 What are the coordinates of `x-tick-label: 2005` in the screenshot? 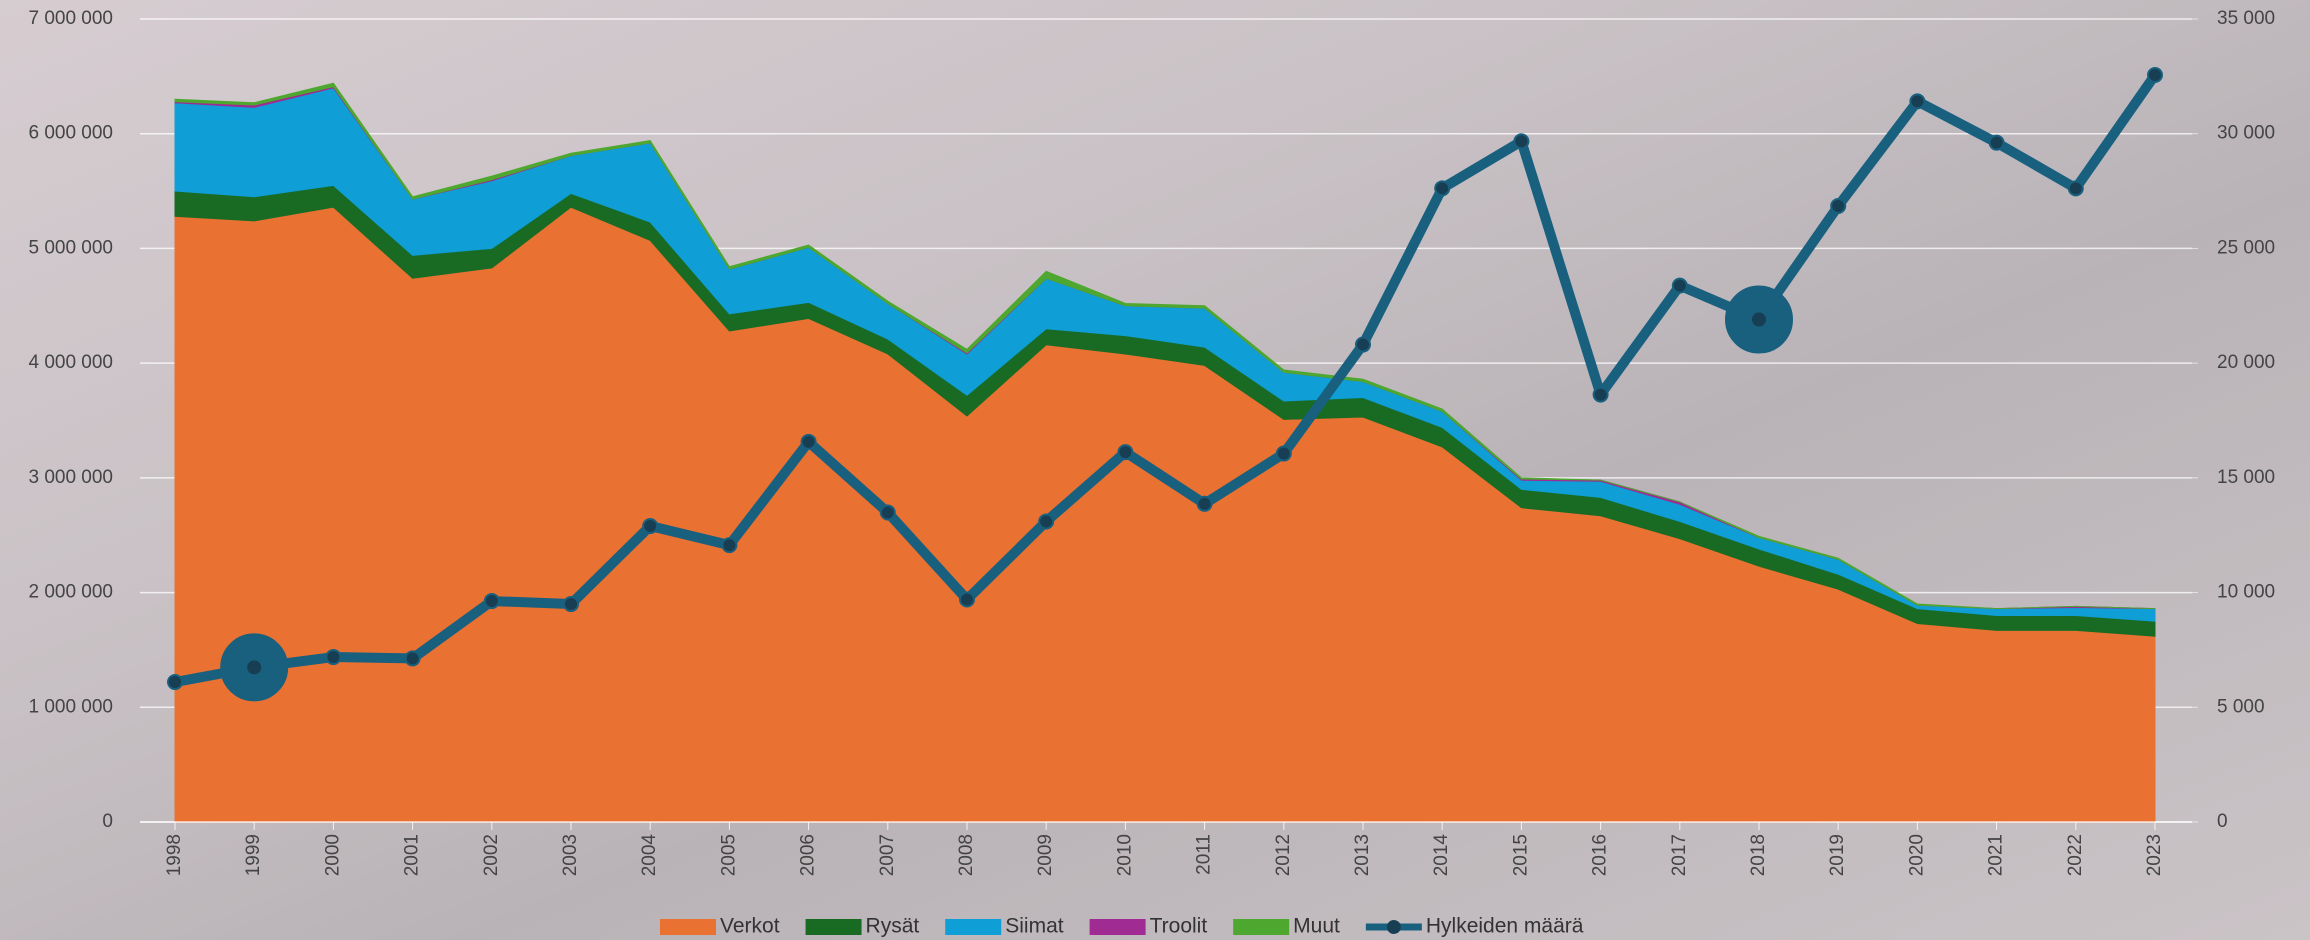 It's located at (728, 855).